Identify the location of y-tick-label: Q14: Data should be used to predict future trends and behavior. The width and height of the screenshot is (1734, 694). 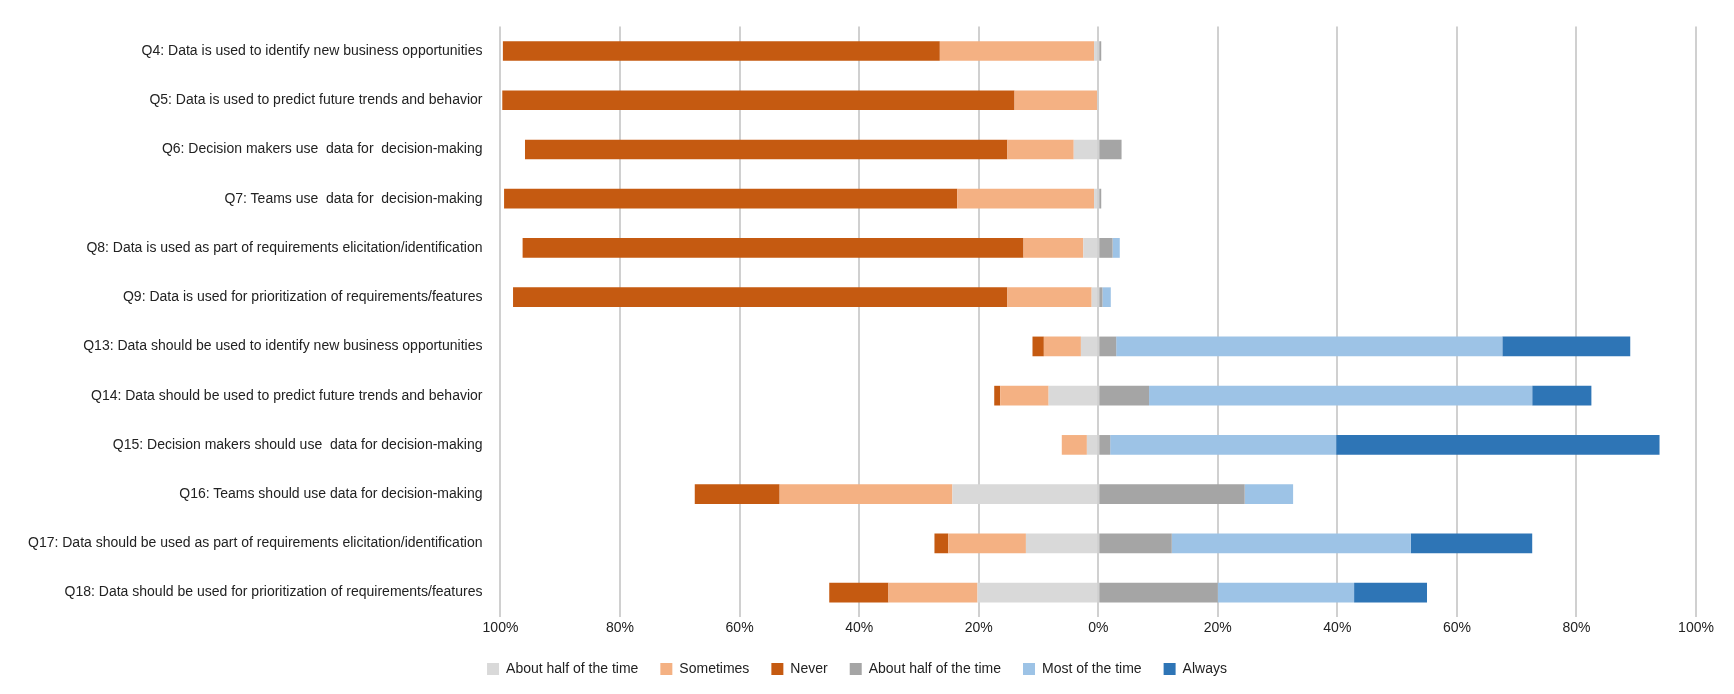
(287, 394).